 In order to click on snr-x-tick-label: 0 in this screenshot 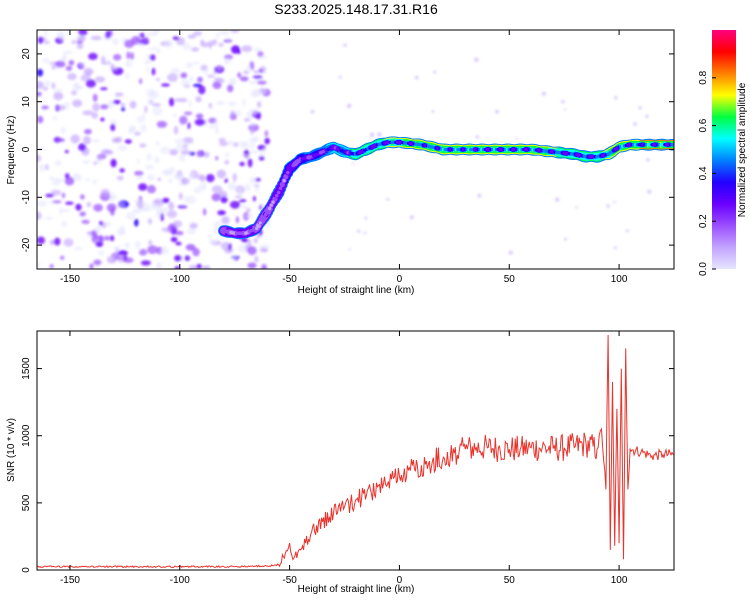, I will do `click(400, 580)`.